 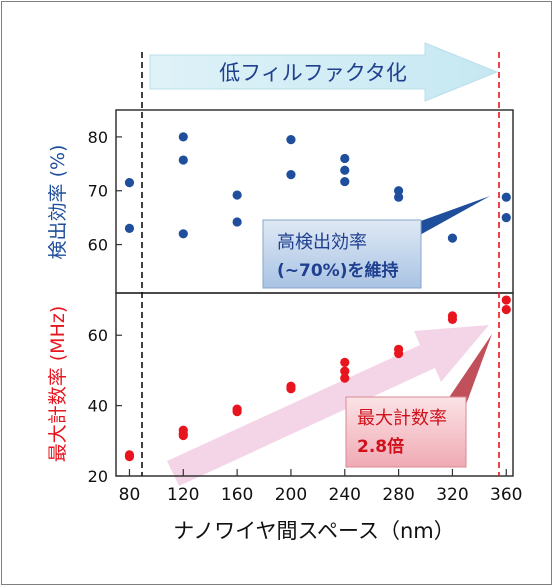 What do you see at coordinates (406, 432) in the screenshot?
I see `countrate-callout-box` at bounding box center [406, 432].